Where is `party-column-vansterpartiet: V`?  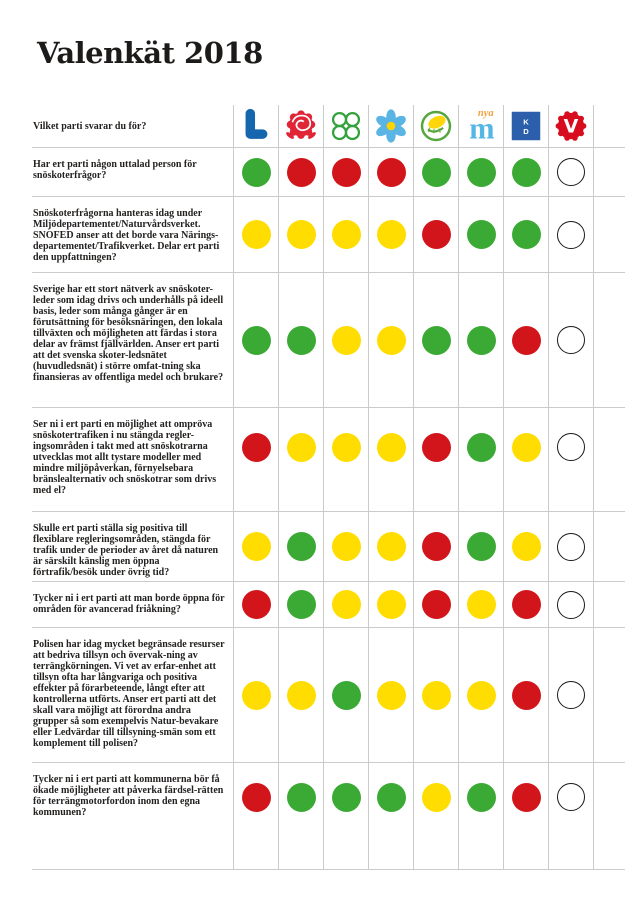 party-column-vansterpartiet: V is located at coordinates (570, 126).